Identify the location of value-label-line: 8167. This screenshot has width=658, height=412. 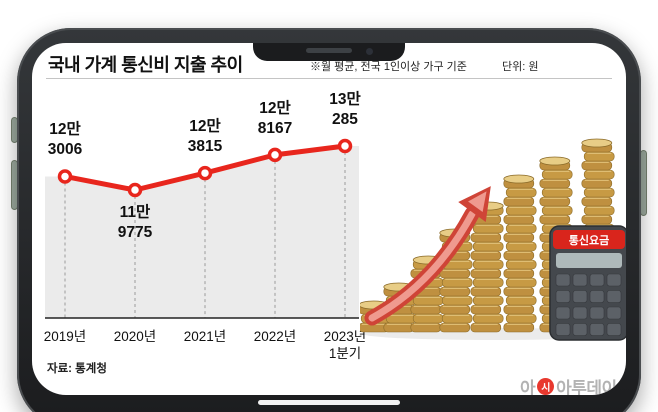
(275, 128).